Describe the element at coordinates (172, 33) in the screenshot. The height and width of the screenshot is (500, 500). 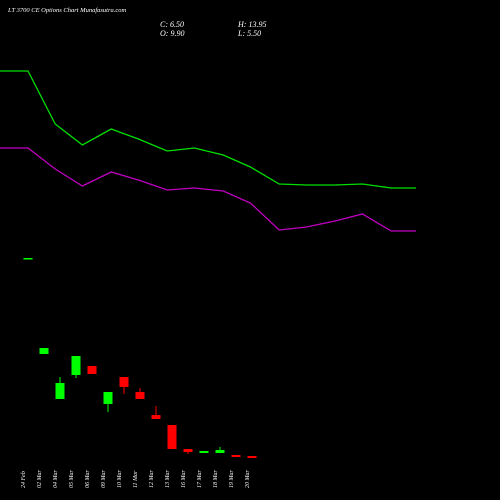
I see `open-text: O: 9.90` at that location.